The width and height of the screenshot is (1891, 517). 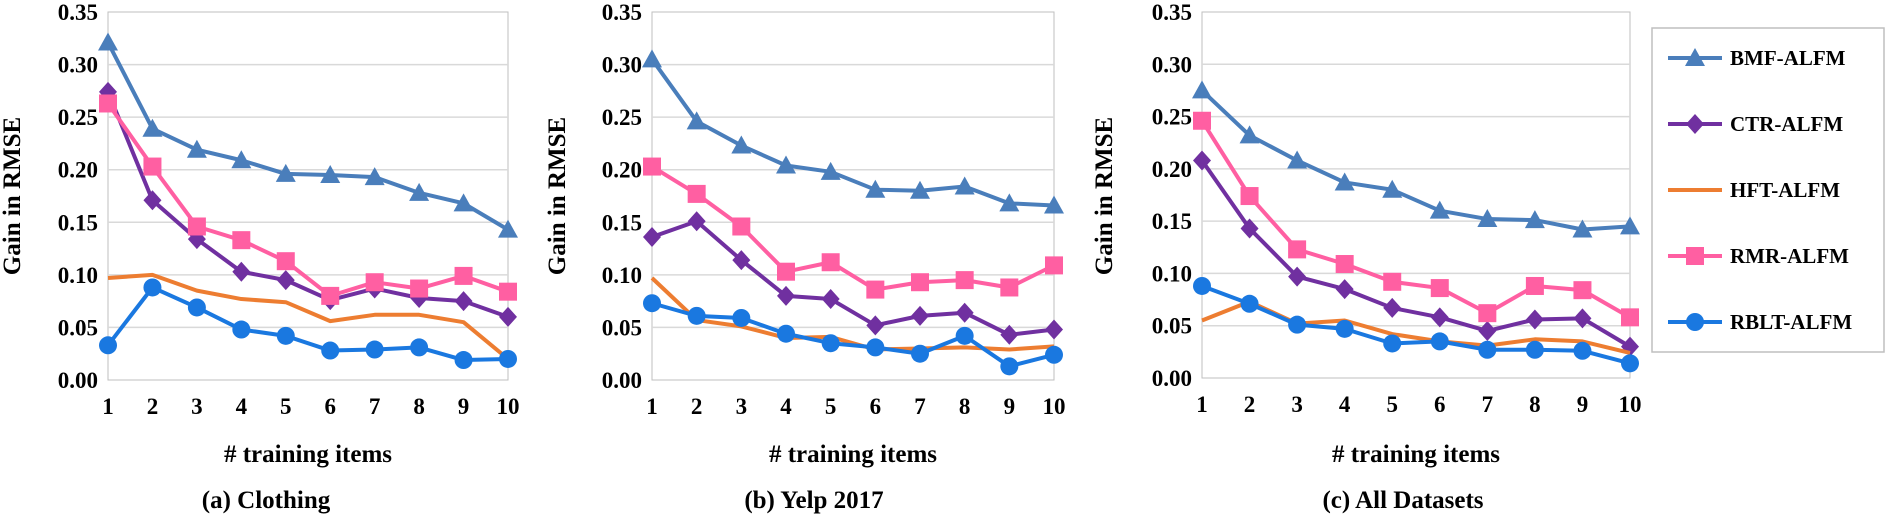 I want to click on legend-item-ctr-alfm: CTR-ALFM, so click(x=1755, y=124).